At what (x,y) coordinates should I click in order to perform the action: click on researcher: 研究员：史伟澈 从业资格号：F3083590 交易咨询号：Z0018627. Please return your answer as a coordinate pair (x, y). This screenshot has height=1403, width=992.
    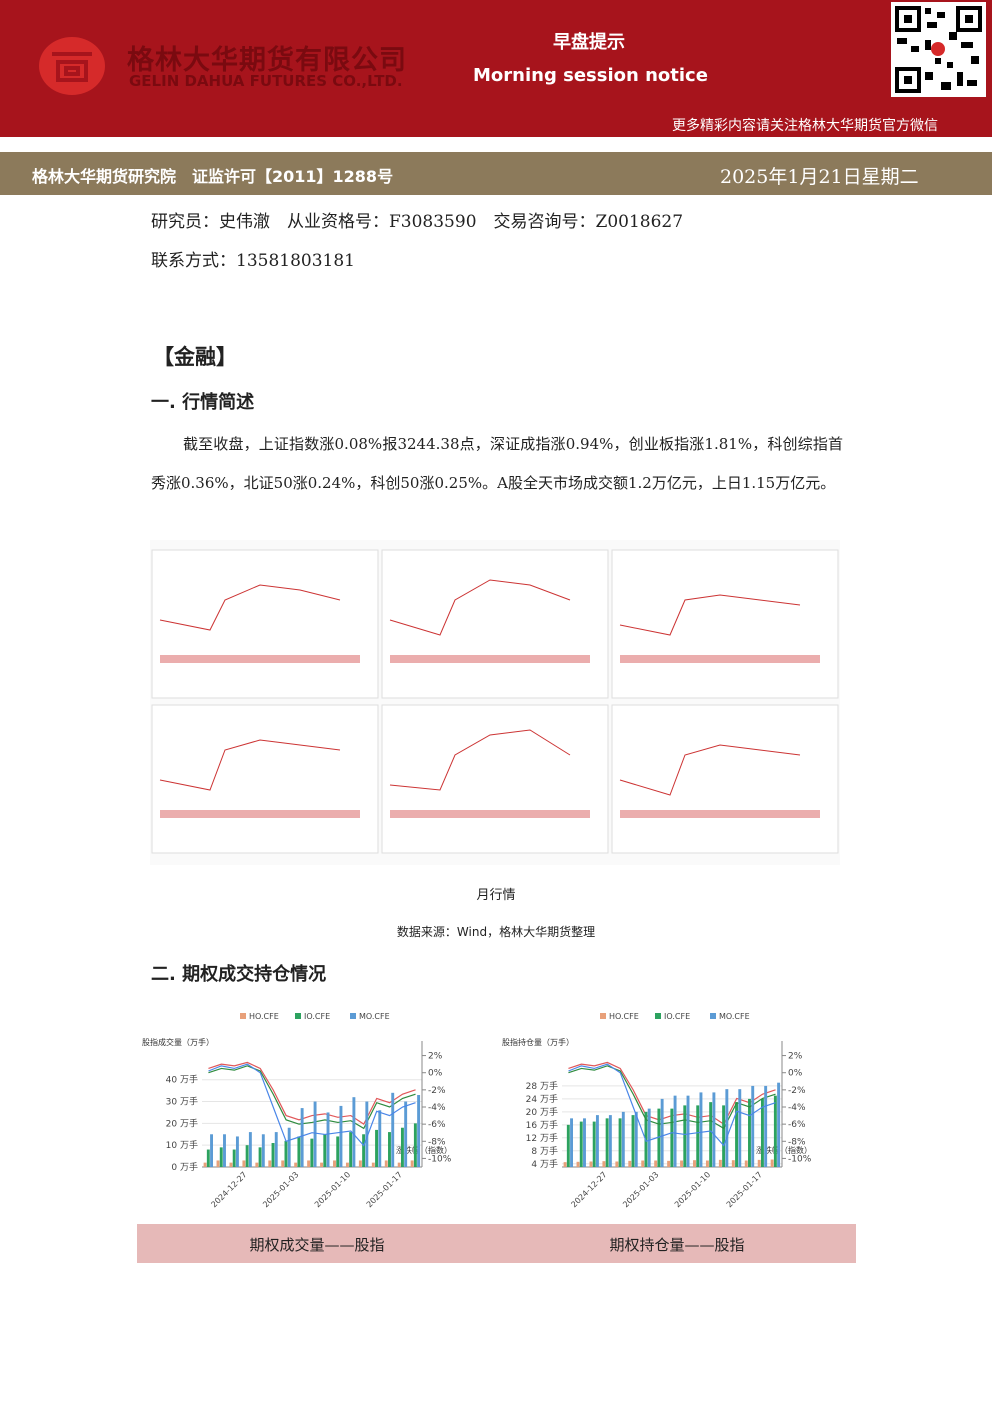
    Looking at the image, I should click on (417, 222).